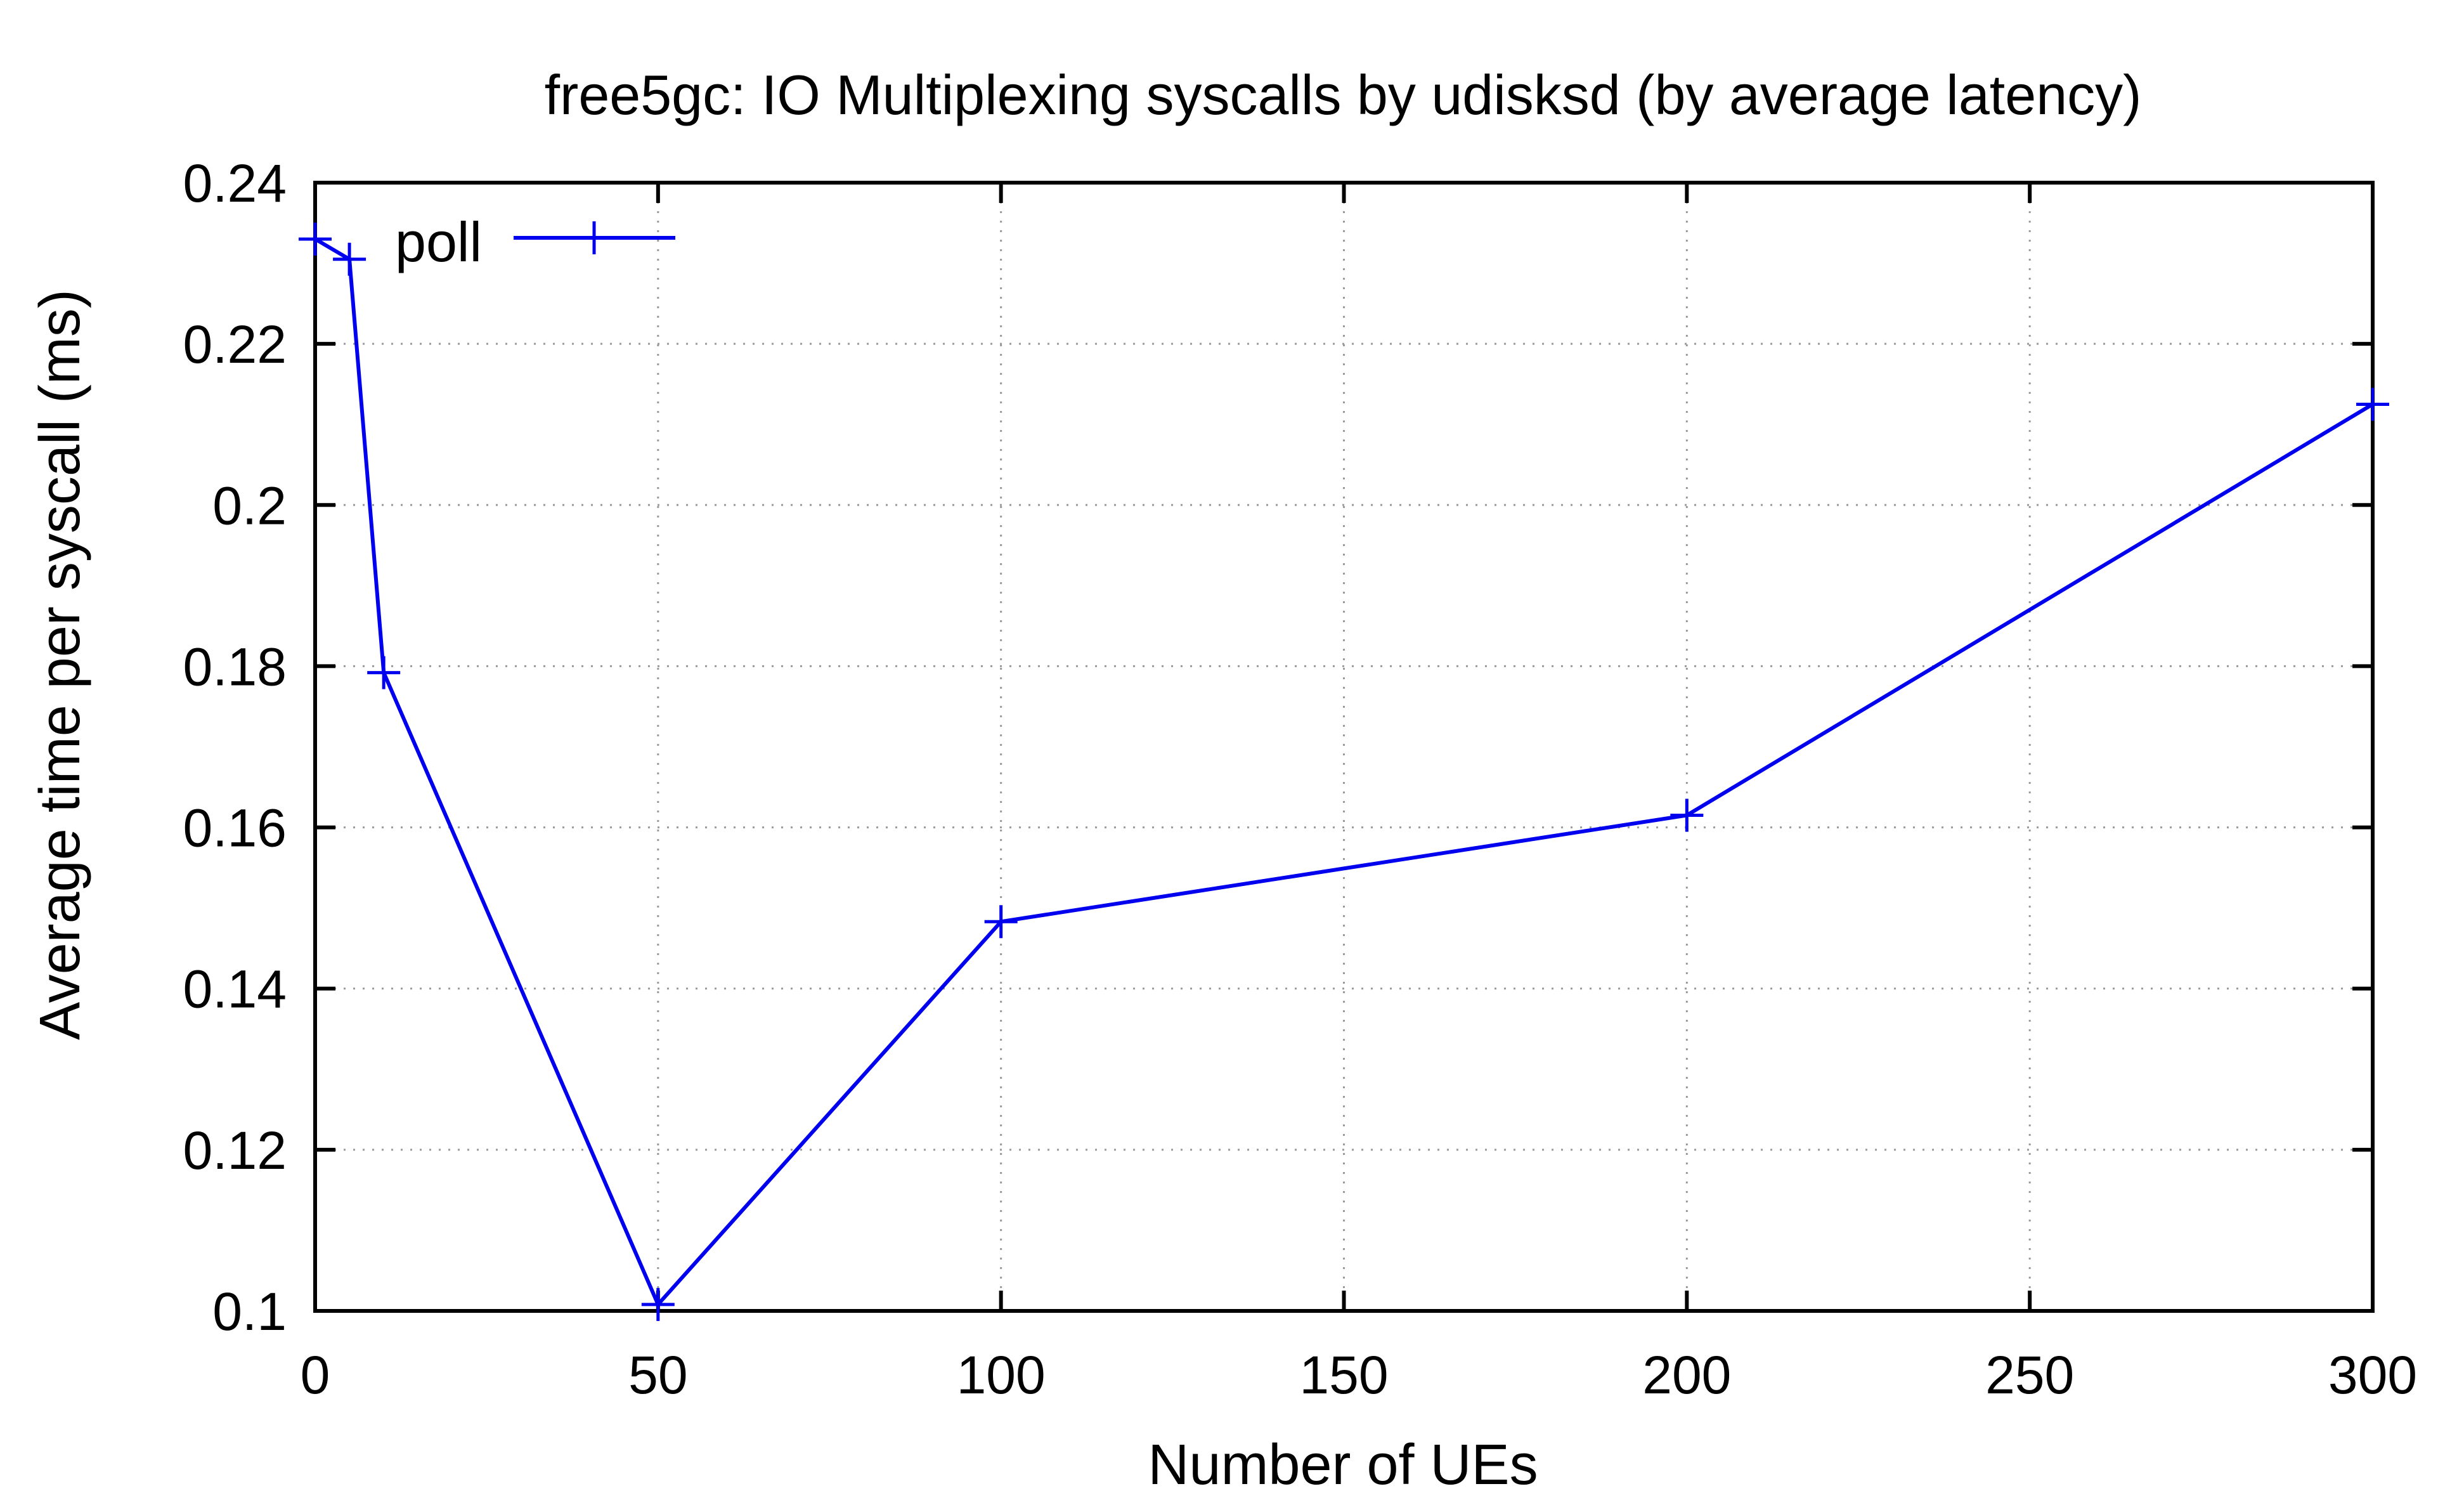 Image resolution: width=2464 pixels, height=1498 pixels. I want to click on y-tick-labels: 0.1 0.12 0.14 0.16 0.18 0.2 0.22 0.24, so click(235, 747).